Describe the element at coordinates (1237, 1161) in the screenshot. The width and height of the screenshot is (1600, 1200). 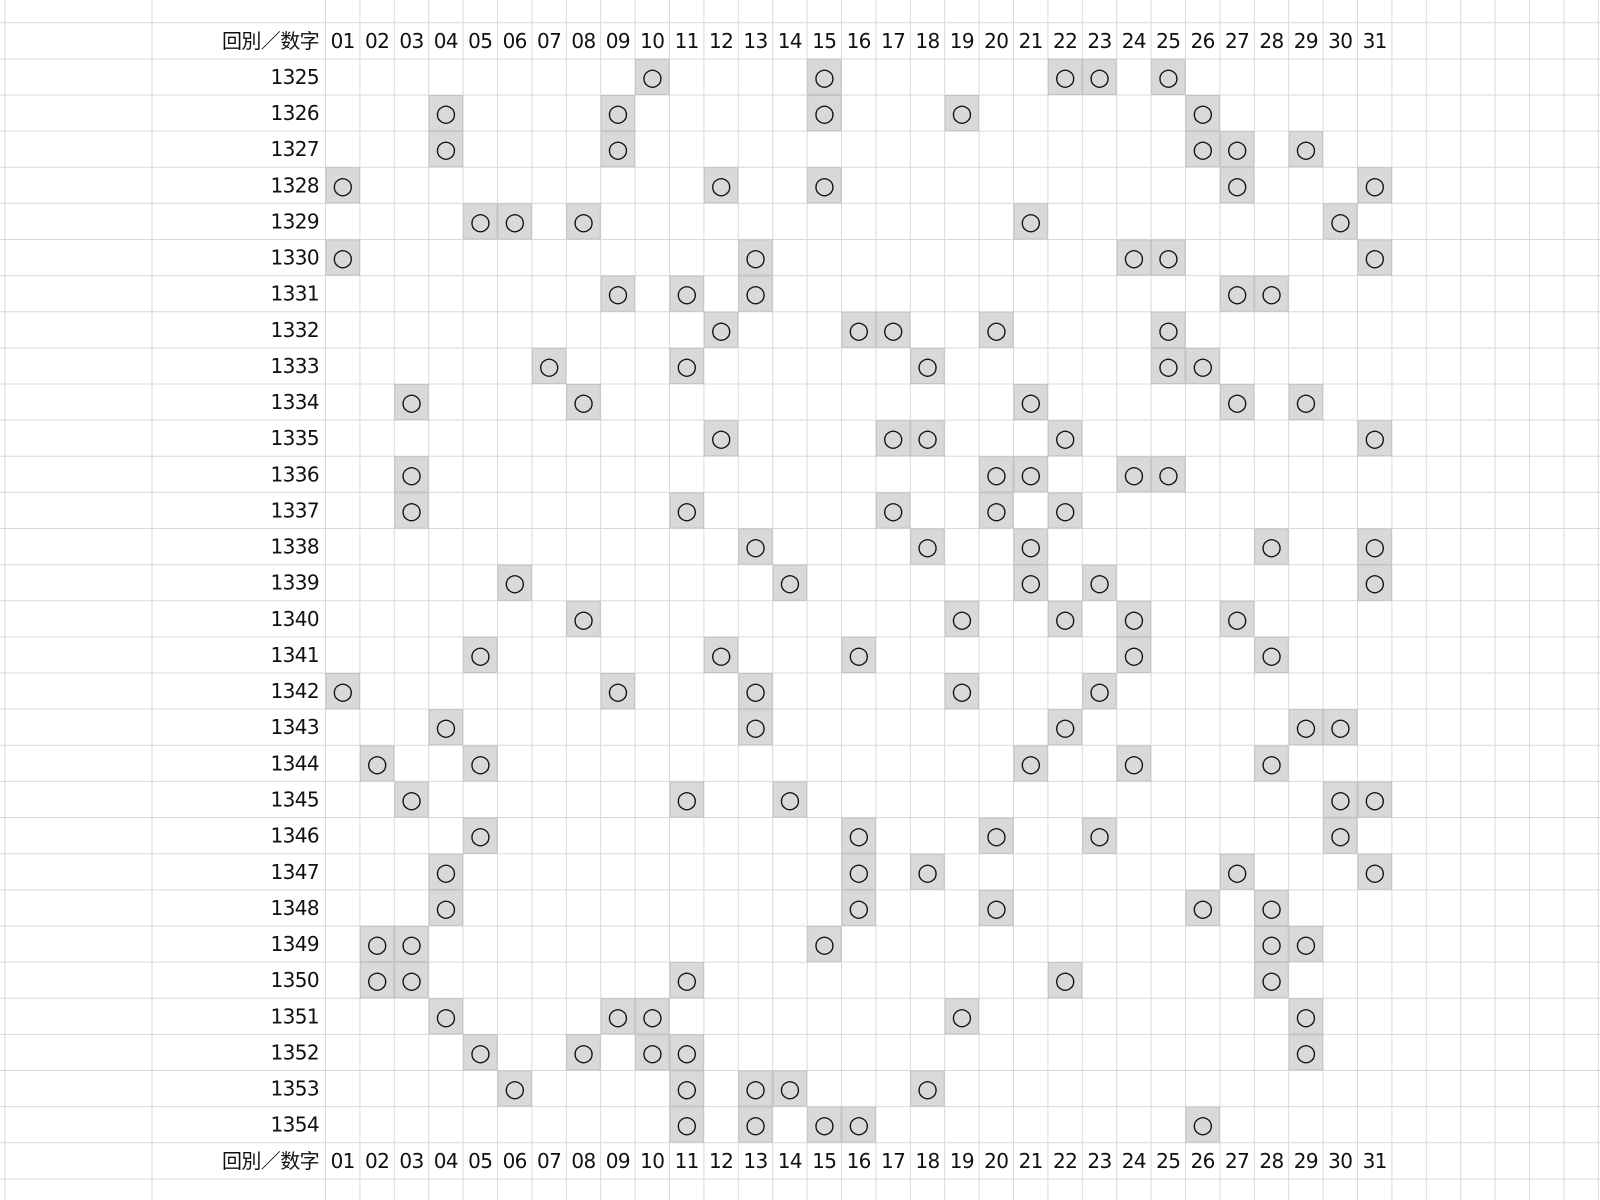
I see `column-header: 27` at that location.